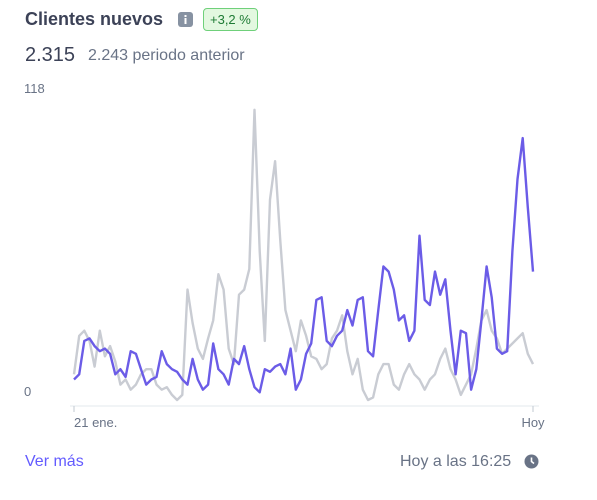  I want to click on updated-time: Hoy a las 16:25, so click(456, 461).